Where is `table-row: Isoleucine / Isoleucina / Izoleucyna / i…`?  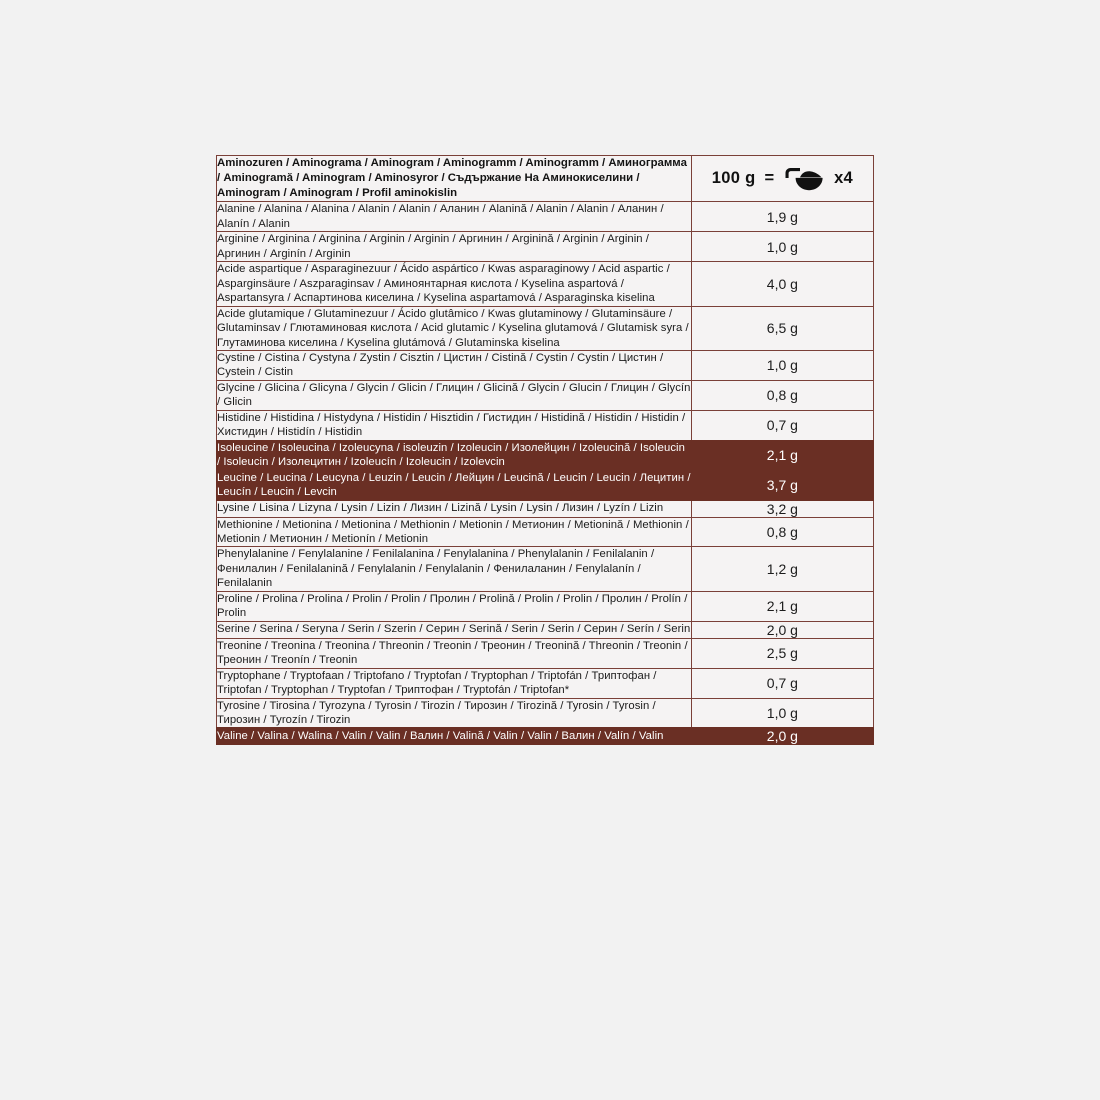 table-row: Isoleucine / Isoleucina / Izoleucyna / i… is located at coordinates (545, 455).